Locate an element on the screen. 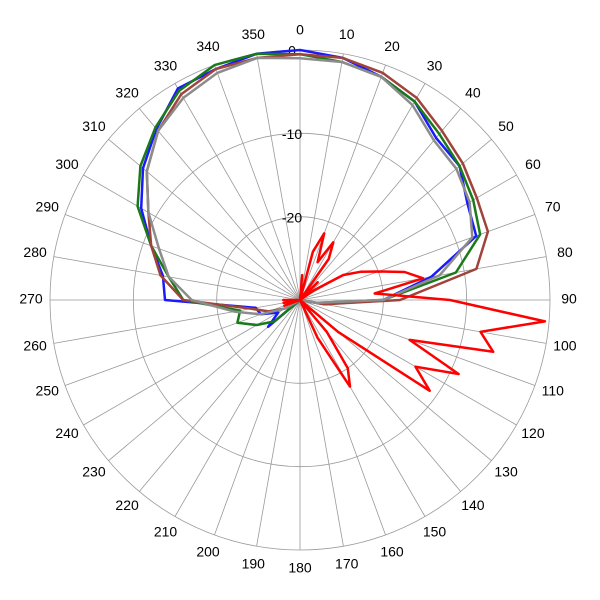 This screenshot has width=600, height=600. angle-tick-label: 10 is located at coordinates (347, 34).